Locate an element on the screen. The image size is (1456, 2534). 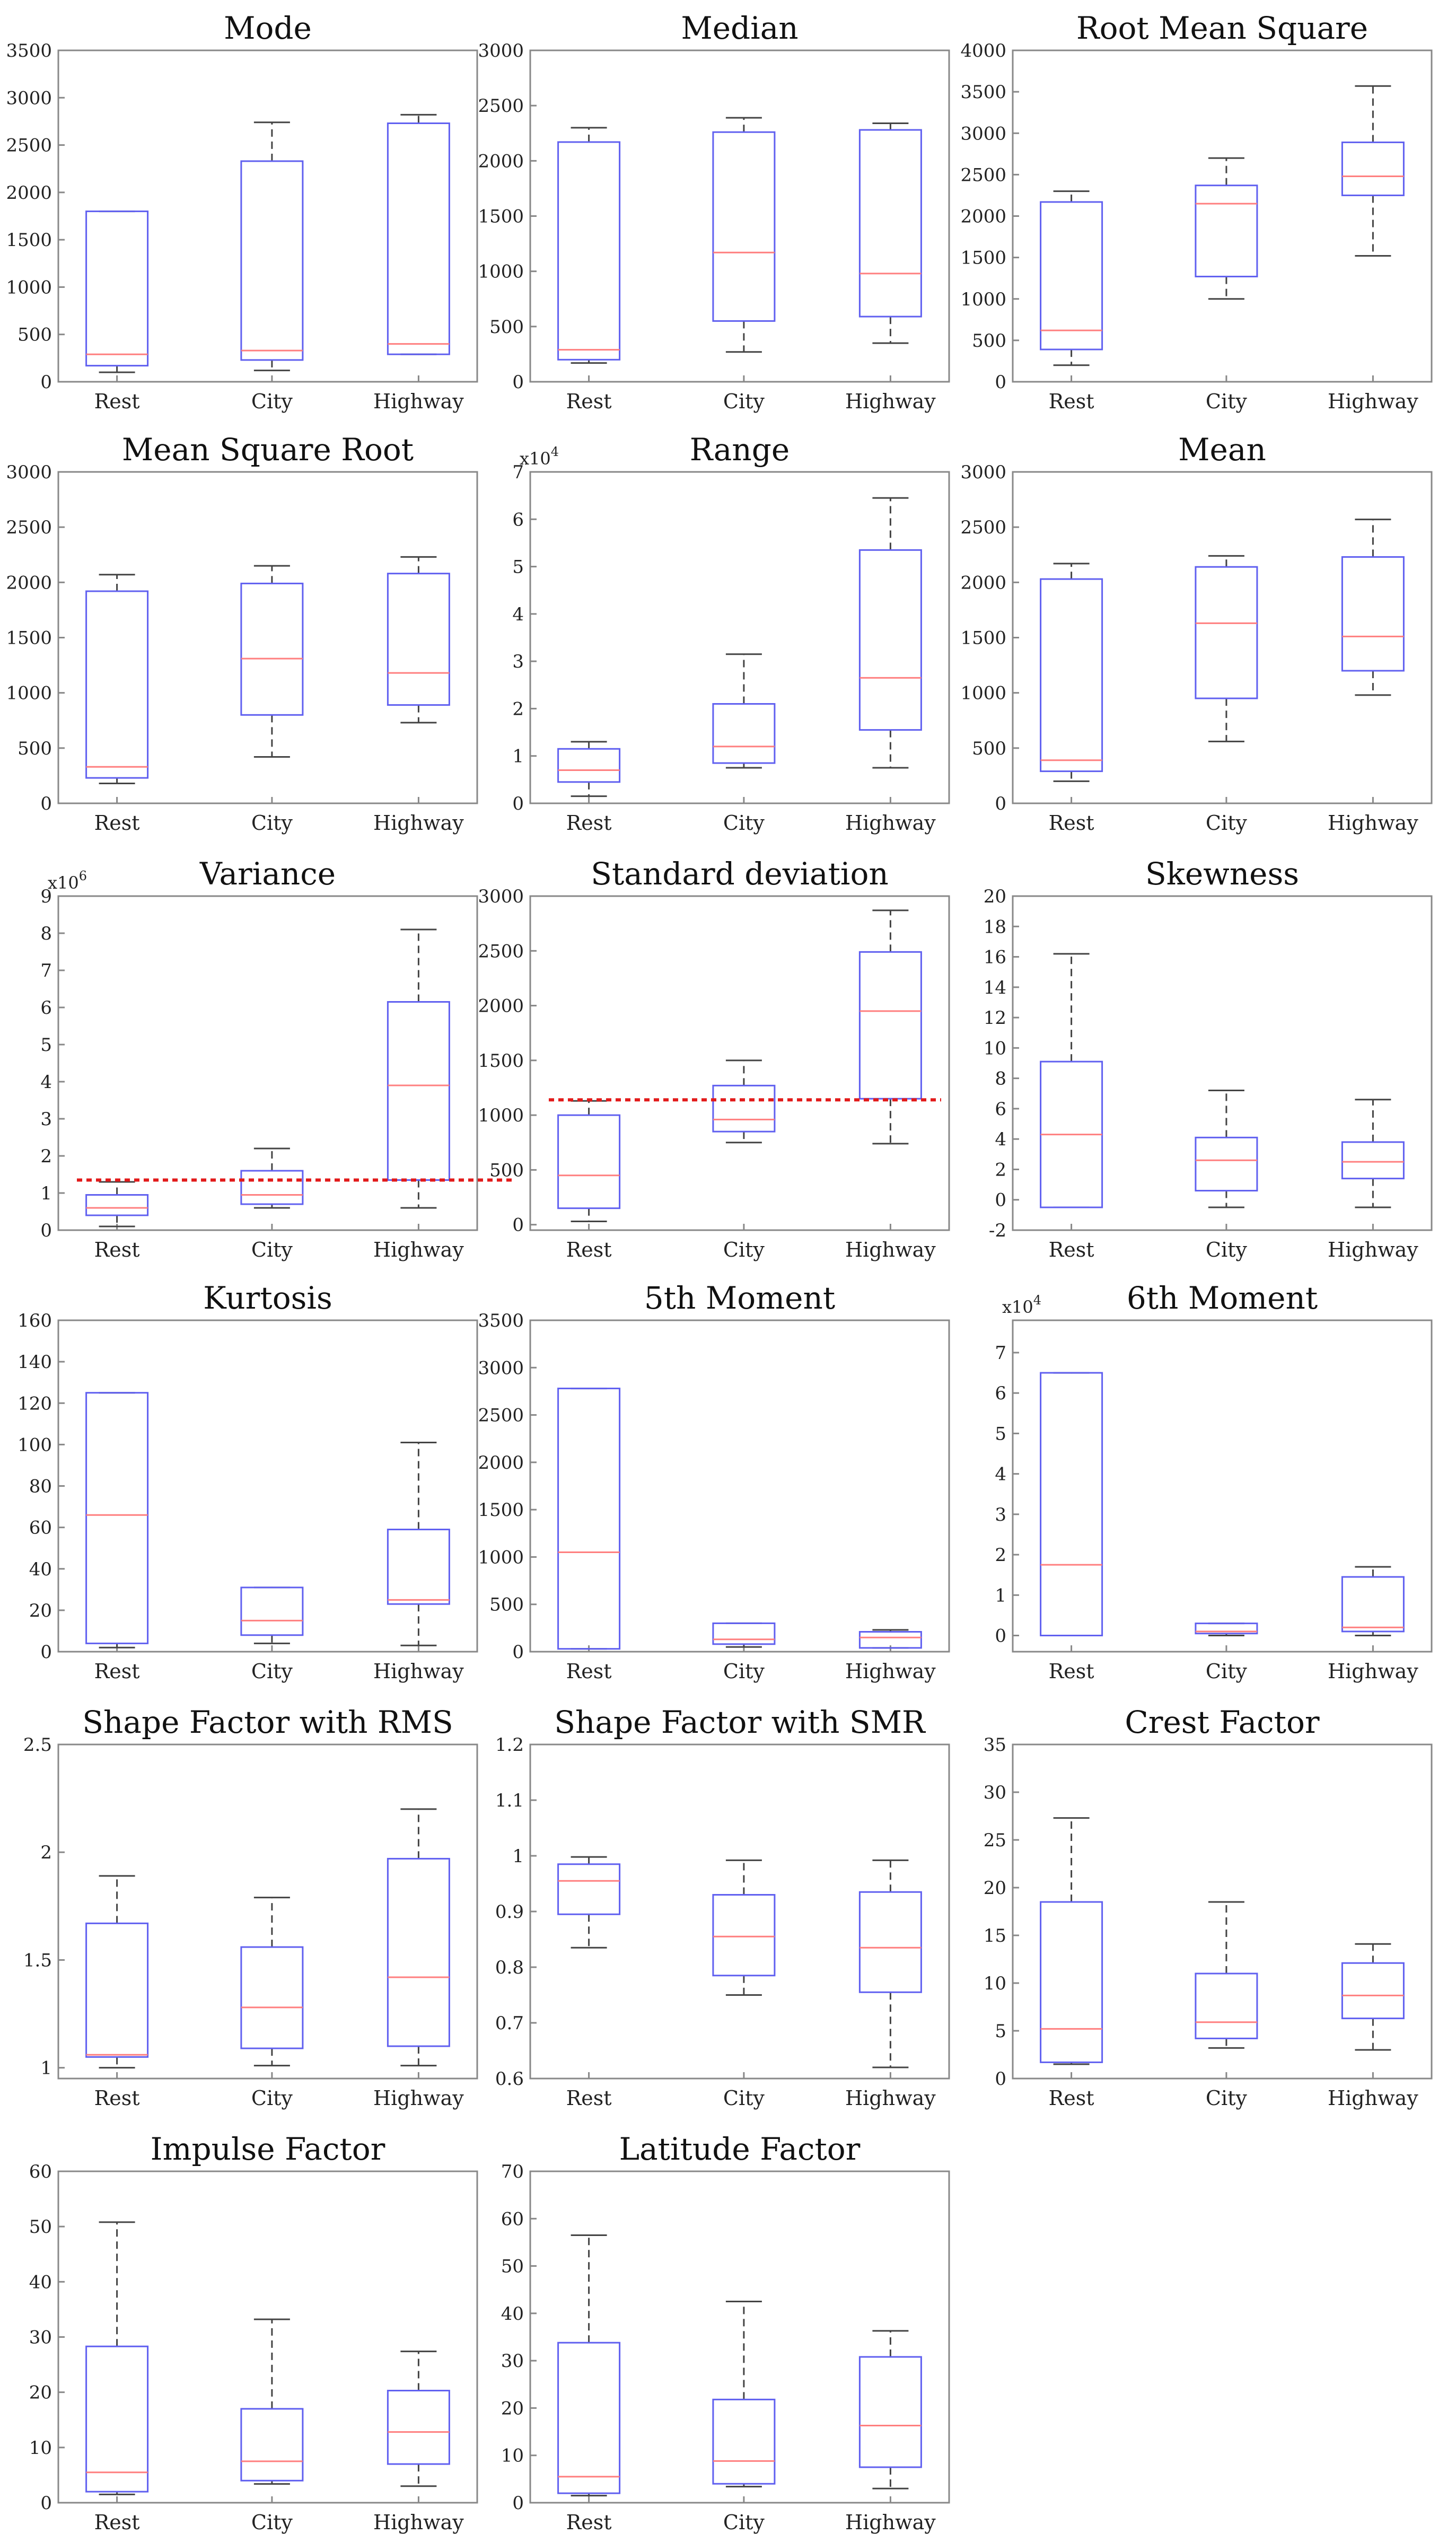
y-tick-label: 16 is located at coordinates (995, 957).